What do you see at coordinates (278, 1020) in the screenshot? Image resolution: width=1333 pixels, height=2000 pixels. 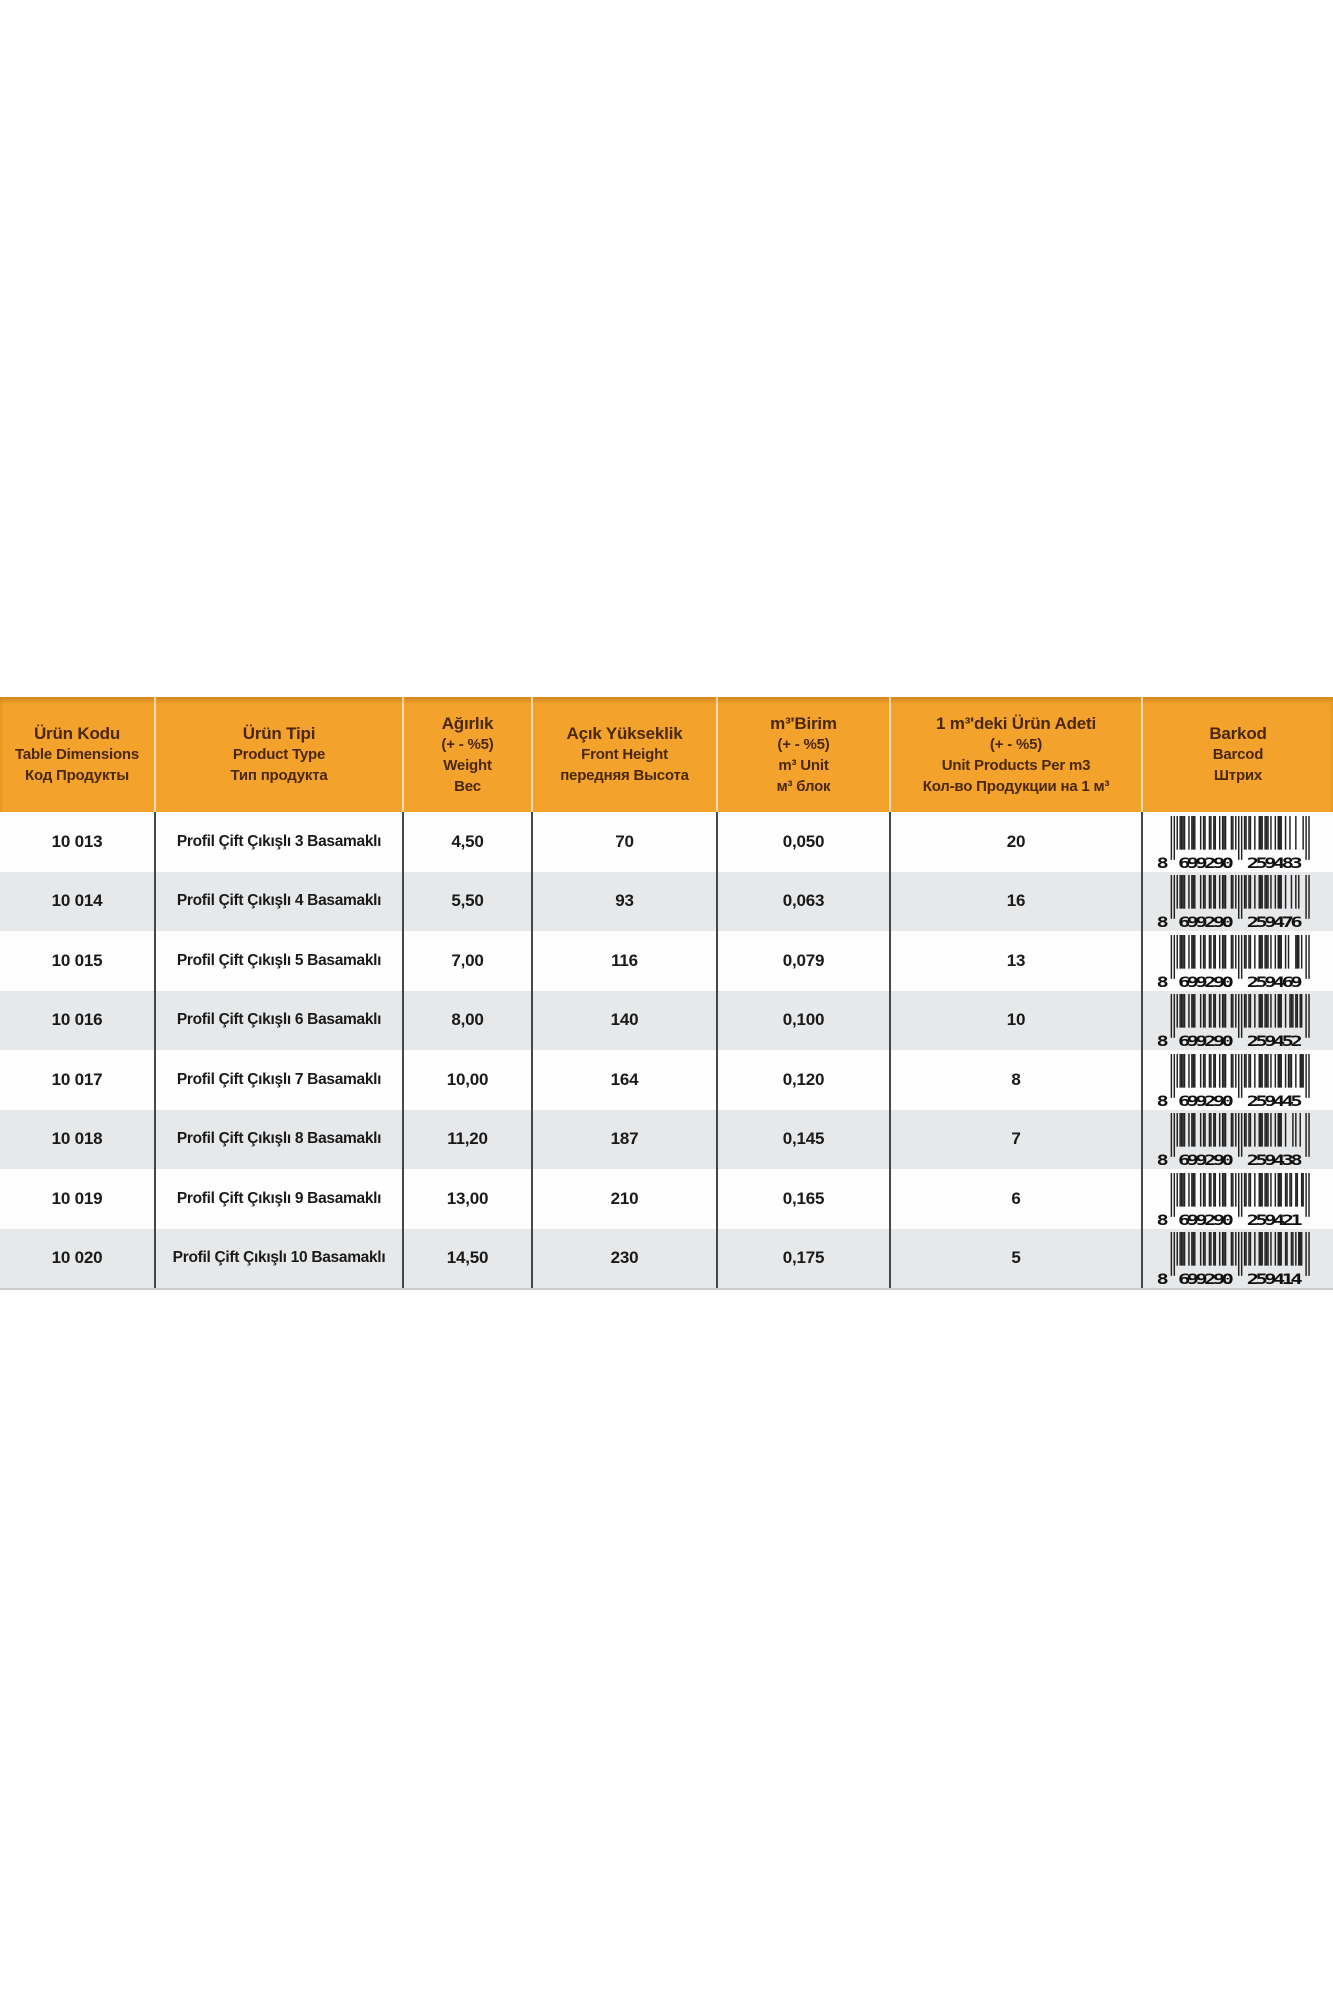 I see `cell-product-type: Profil Çift Çıkışlı 6 Basamaklı` at bounding box center [278, 1020].